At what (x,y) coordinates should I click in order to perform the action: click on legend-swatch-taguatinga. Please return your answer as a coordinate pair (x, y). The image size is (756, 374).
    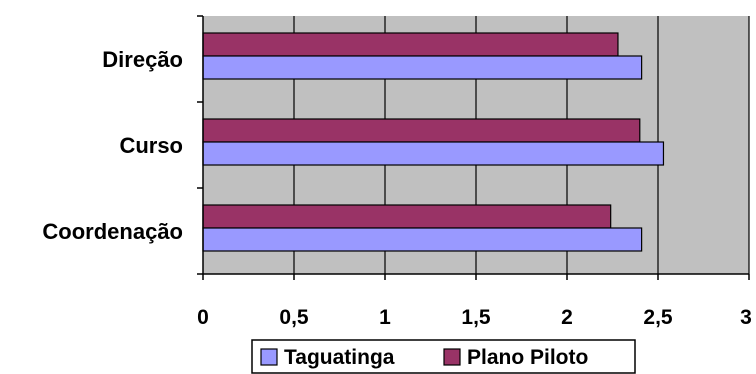
    Looking at the image, I should click on (269, 357).